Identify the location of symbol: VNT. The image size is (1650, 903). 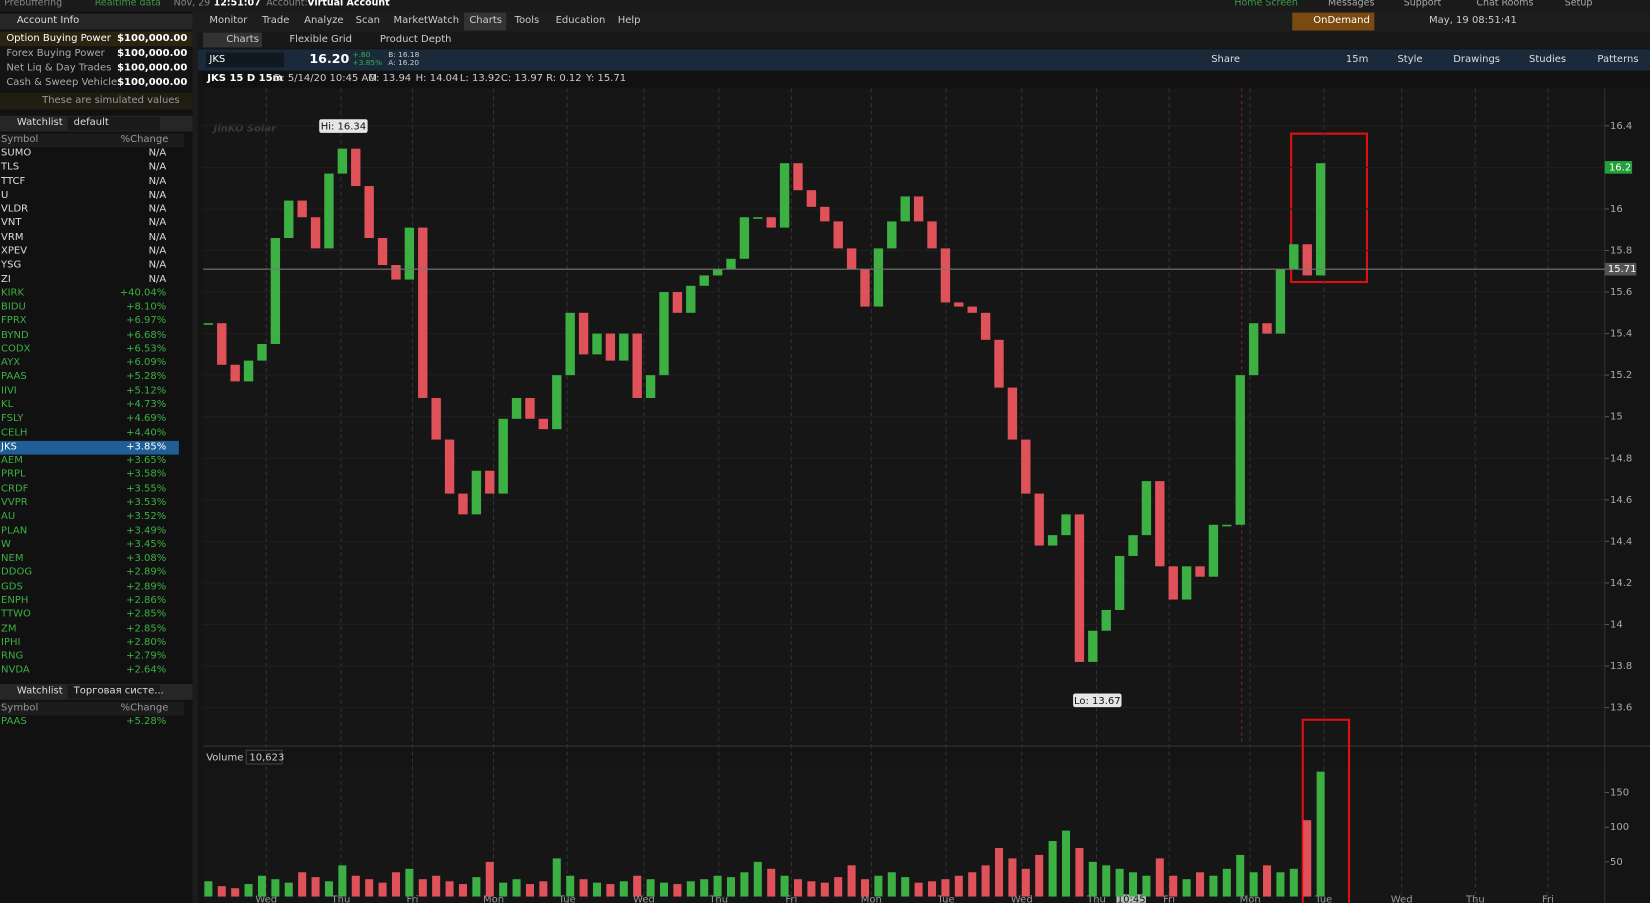
(11, 223).